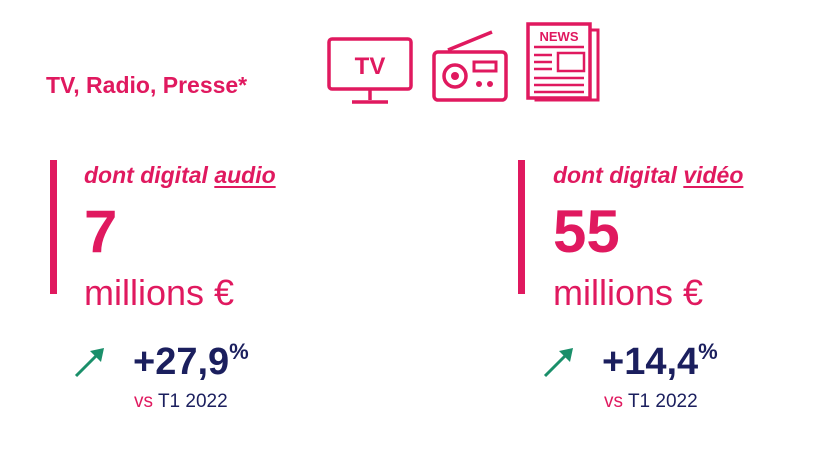 The width and height of the screenshot is (828, 459). What do you see at coordinates (53, 227) in the screenshot?
I see `left-accent-bar` at bounding box center [53, 227].